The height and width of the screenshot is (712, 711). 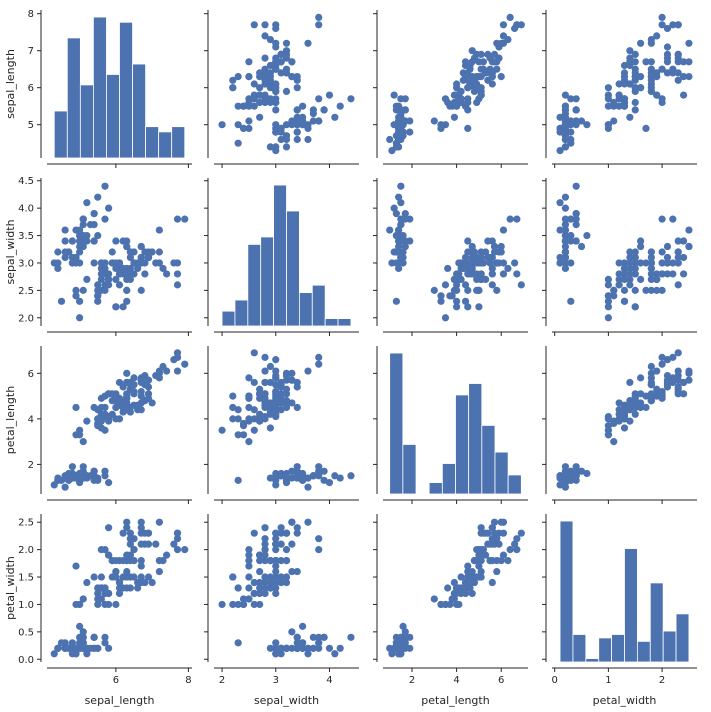 I want to click on y-tick-label: 6, so click(x=31, y=88).